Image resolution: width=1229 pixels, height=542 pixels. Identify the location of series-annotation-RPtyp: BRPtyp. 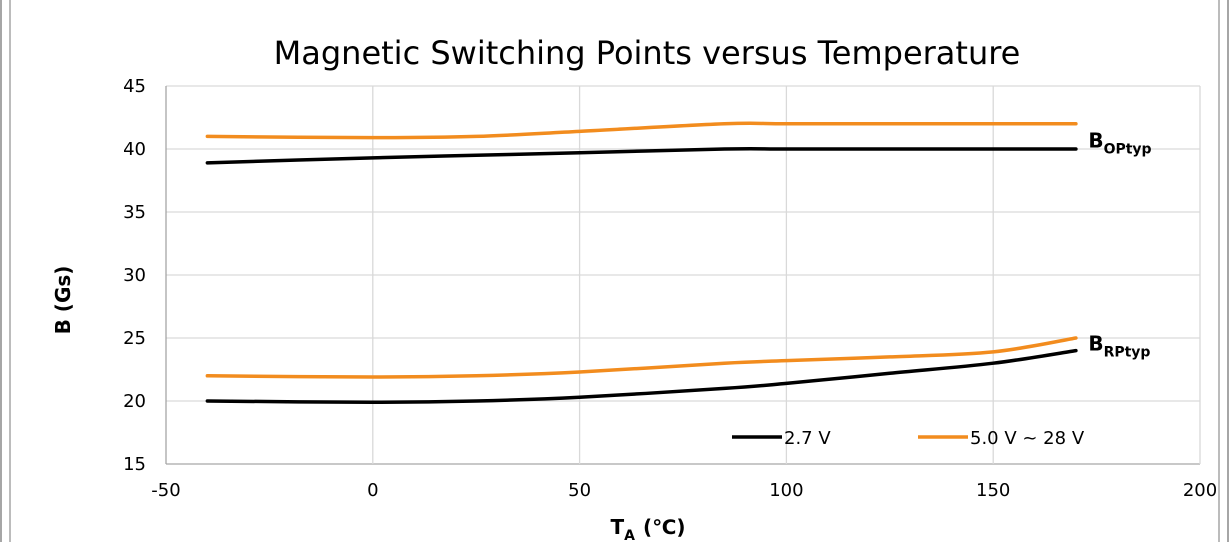
(1119, 345).